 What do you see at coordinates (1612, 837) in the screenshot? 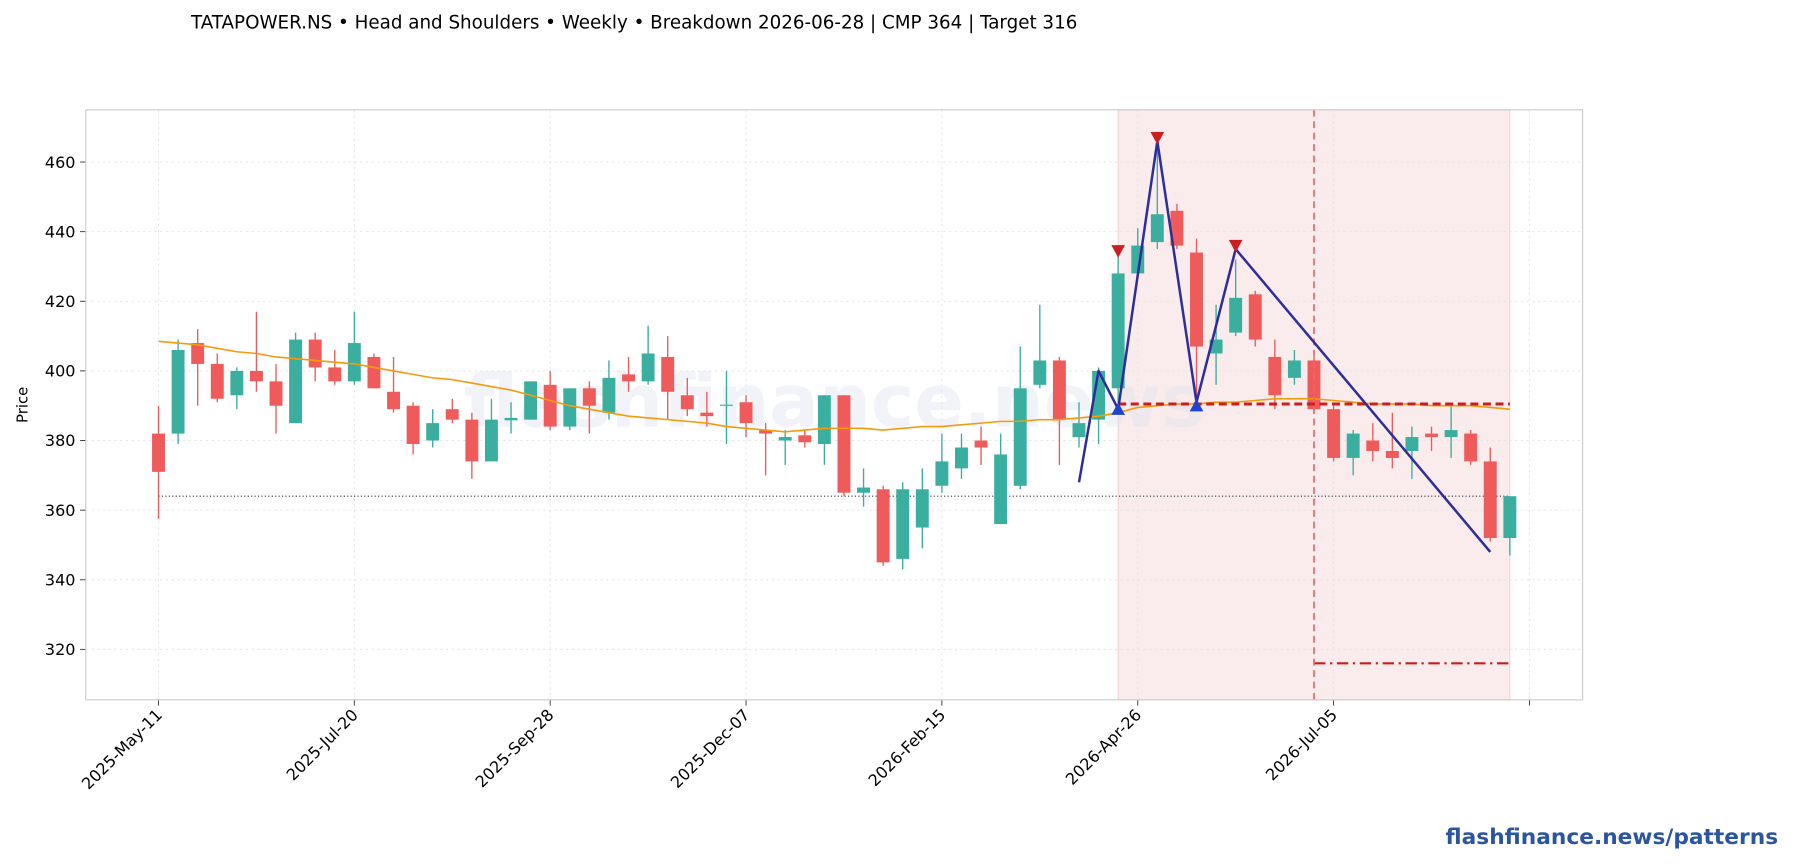
I see `footer: flashfinance.news/patterns` at bounding box center [1612, 837].